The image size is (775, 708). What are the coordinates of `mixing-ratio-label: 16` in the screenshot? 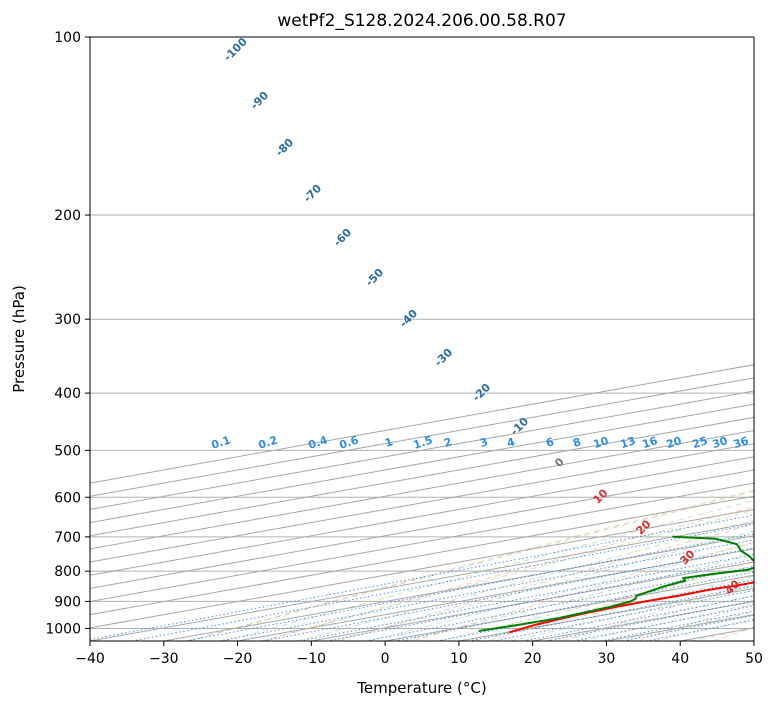 It's located at (650, 442).